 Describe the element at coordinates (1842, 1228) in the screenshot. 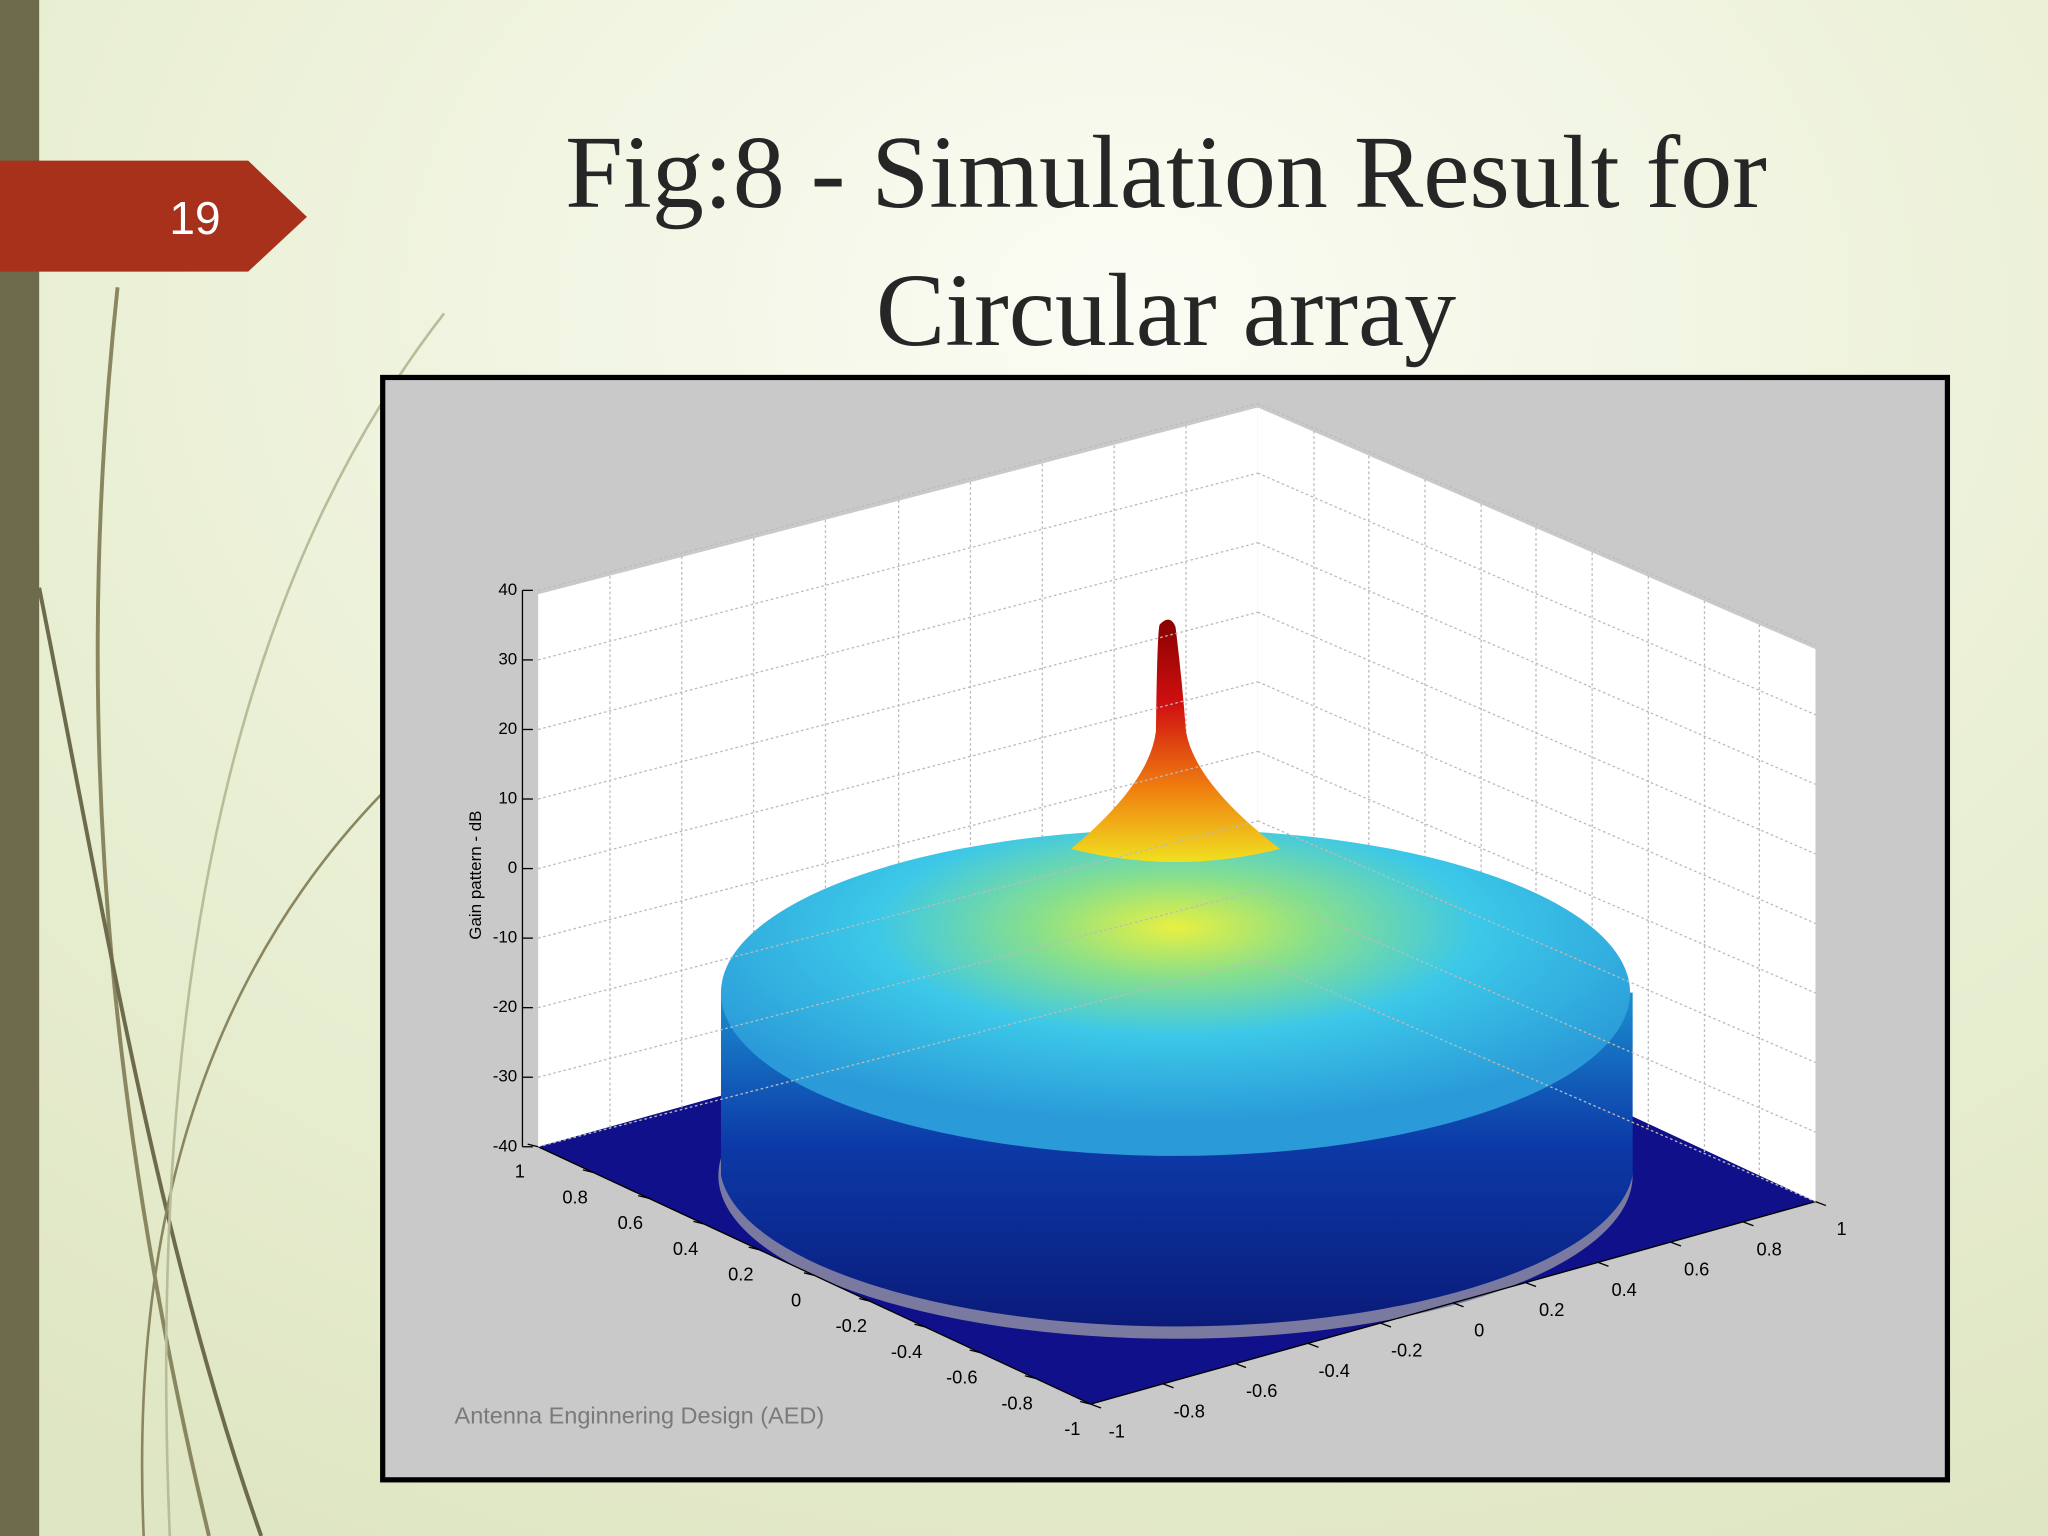

I see `y-tick-label: 1` at that location.